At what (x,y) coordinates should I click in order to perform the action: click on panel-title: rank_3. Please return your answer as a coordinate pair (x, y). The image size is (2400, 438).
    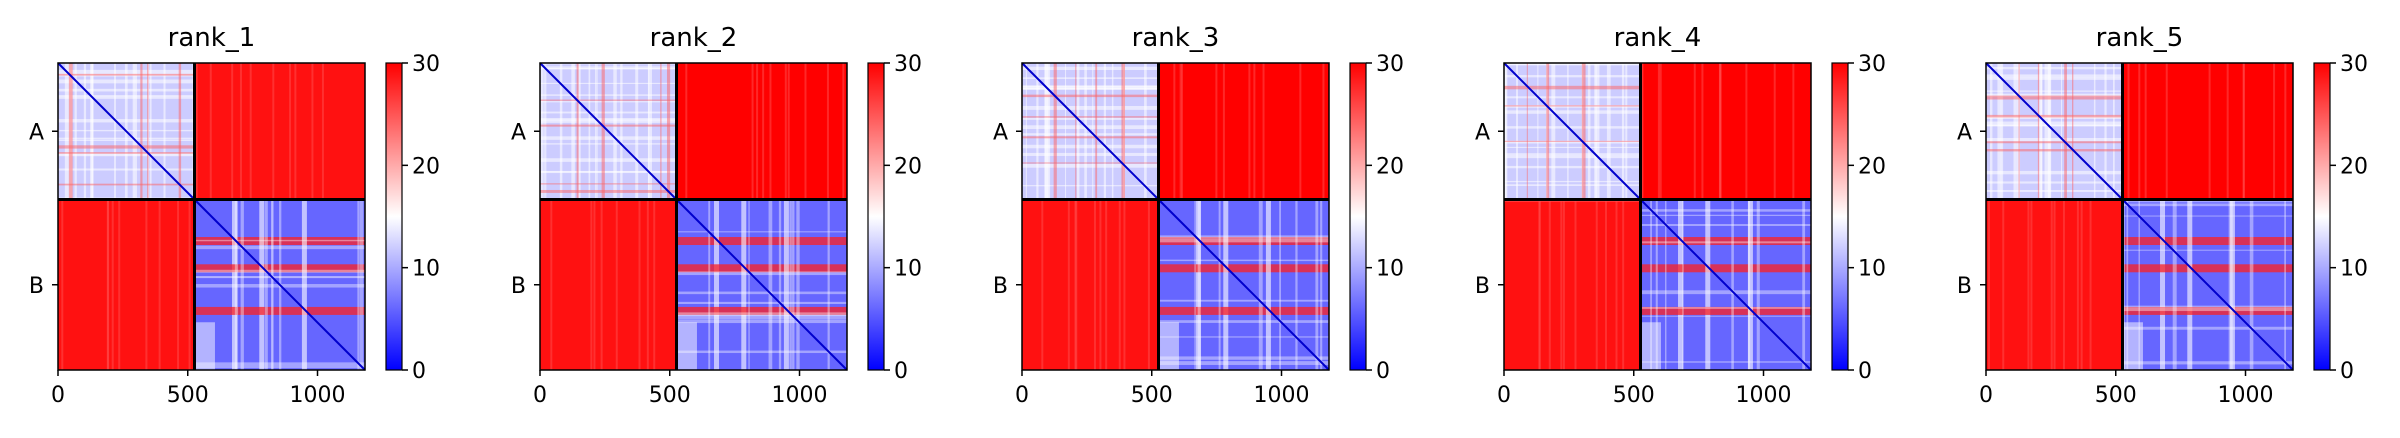
    Looking at the image, I should click on (1176, 38).